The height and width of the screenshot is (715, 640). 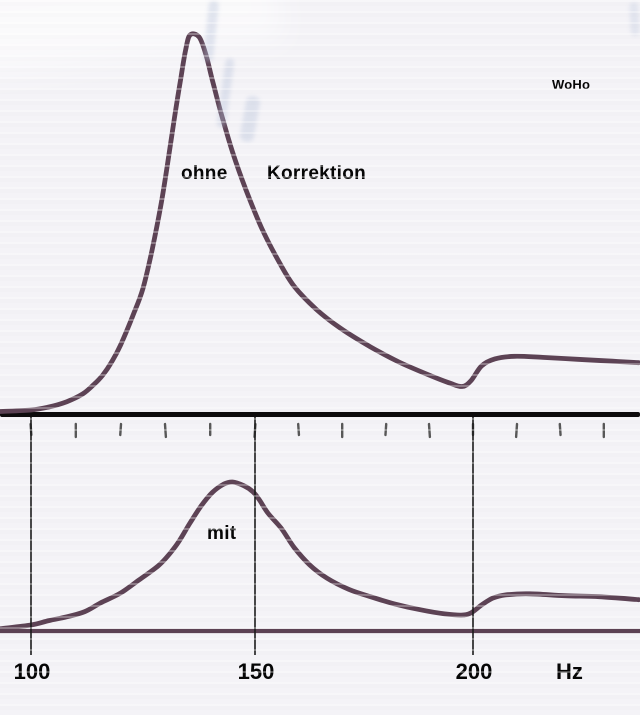 What do you see at coordinates (571, 84) in the screenshot?
I see `watermark-woho: WoHo` at bounding box center [571, 84].